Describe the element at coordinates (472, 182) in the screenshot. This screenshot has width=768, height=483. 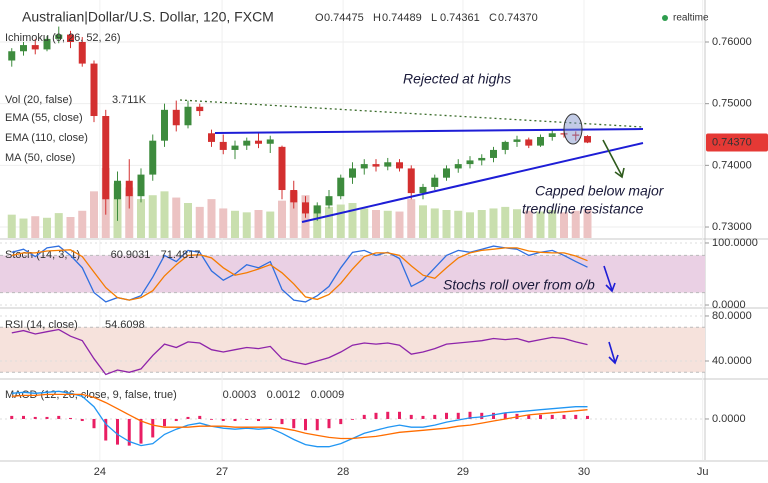
I see `support-trendline` at that location.